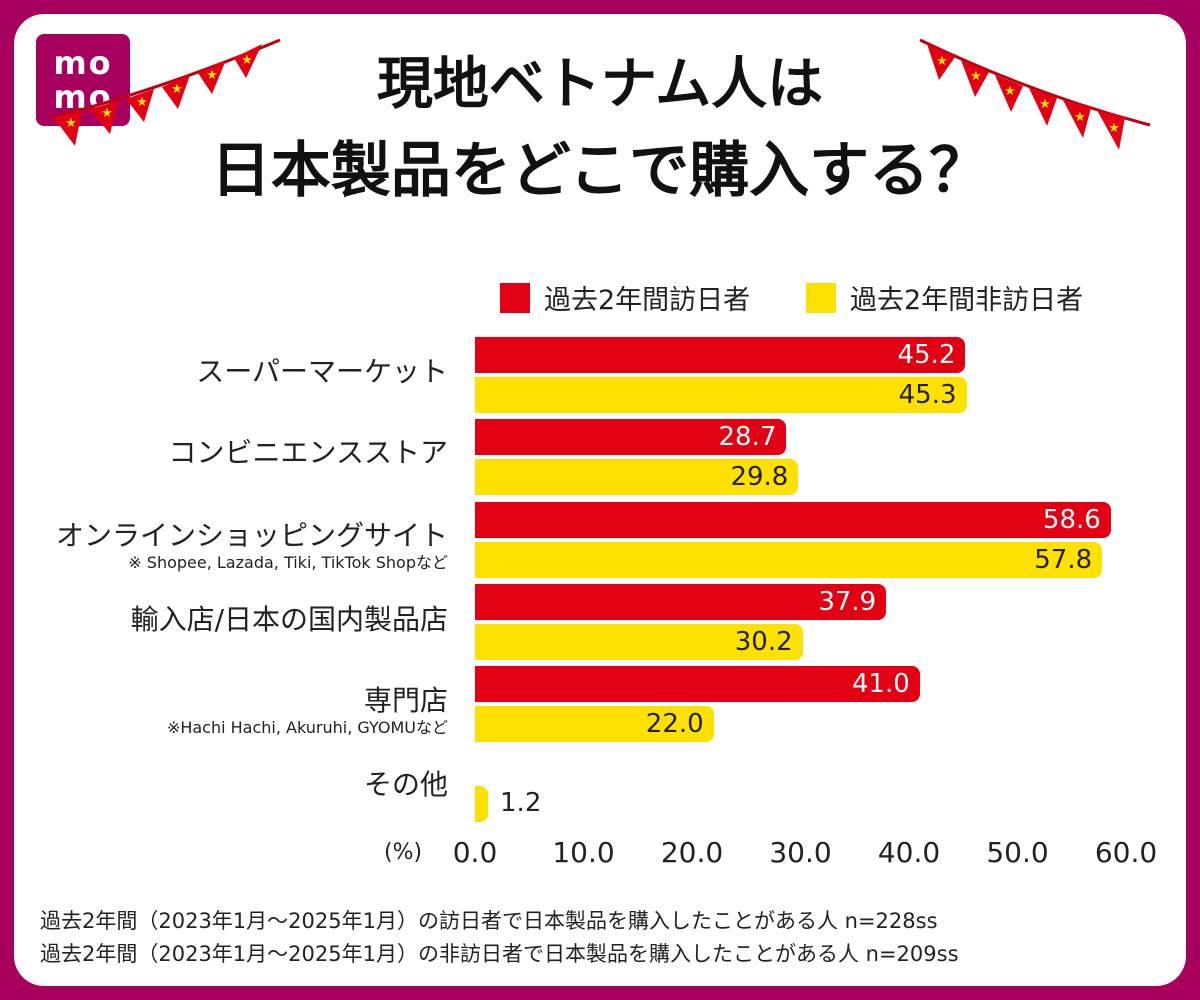 The width and height of the screenshot is (1200, 1000). What do you see at coordinates (639, 642) in the screenshot?
I see `bar-non-visited: 30.2` at bounding box center [639, 642].